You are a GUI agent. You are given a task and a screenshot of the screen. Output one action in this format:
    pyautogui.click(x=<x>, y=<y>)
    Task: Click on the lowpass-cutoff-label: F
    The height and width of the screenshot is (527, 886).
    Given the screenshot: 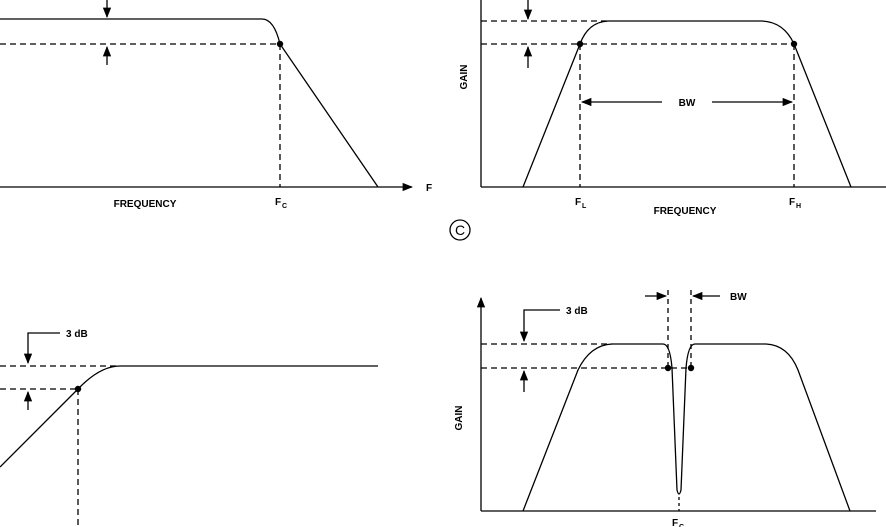 What is the action you would take?
    pyautogui.click(x=278, y=202)
    